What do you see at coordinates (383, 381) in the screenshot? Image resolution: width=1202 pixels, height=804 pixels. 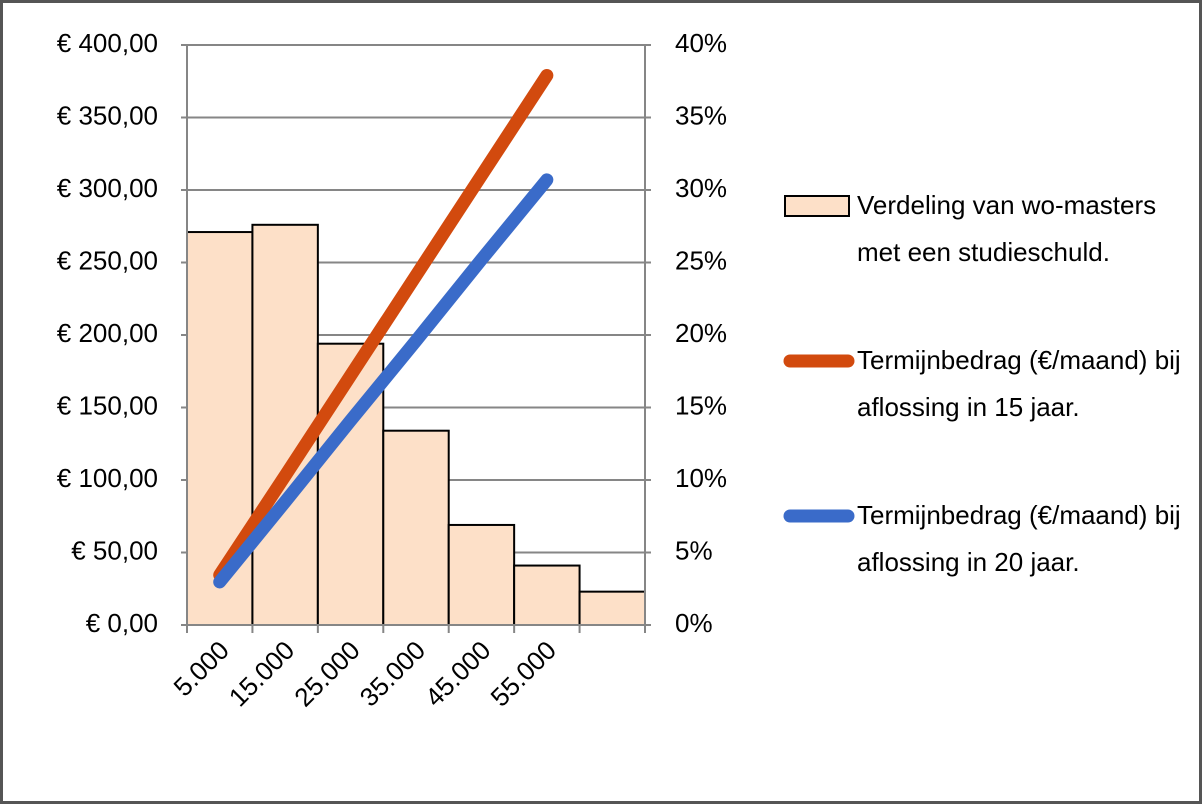 I see `line-series` at bounding box center [383, 381].